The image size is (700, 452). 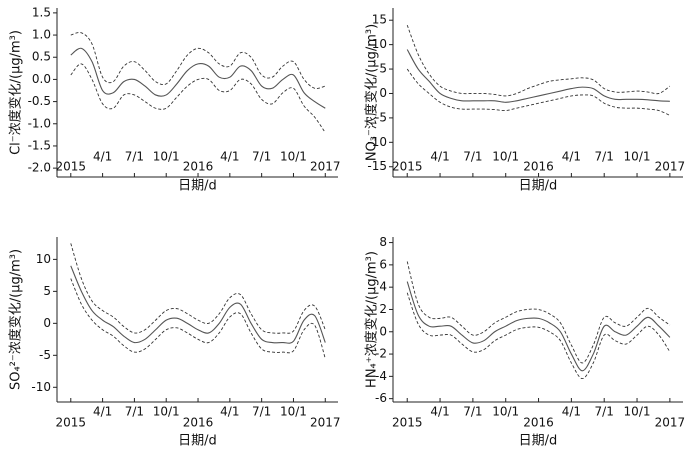 What do you see at coordinates (377, 166) in the screenshot?
I see `y-tick-label: -15` at bounding box center [377, 166].